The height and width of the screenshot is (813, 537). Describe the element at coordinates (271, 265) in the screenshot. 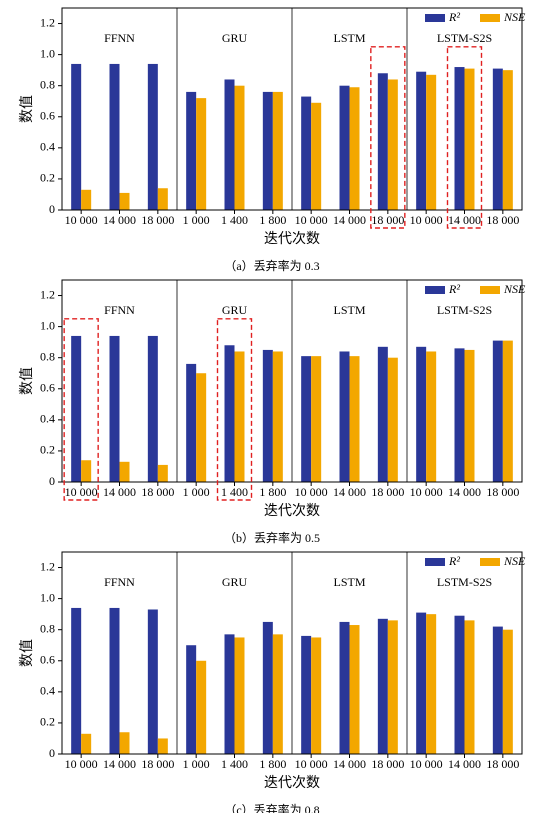

I see `caption: （a）丢弃率为 0.3` at that location.